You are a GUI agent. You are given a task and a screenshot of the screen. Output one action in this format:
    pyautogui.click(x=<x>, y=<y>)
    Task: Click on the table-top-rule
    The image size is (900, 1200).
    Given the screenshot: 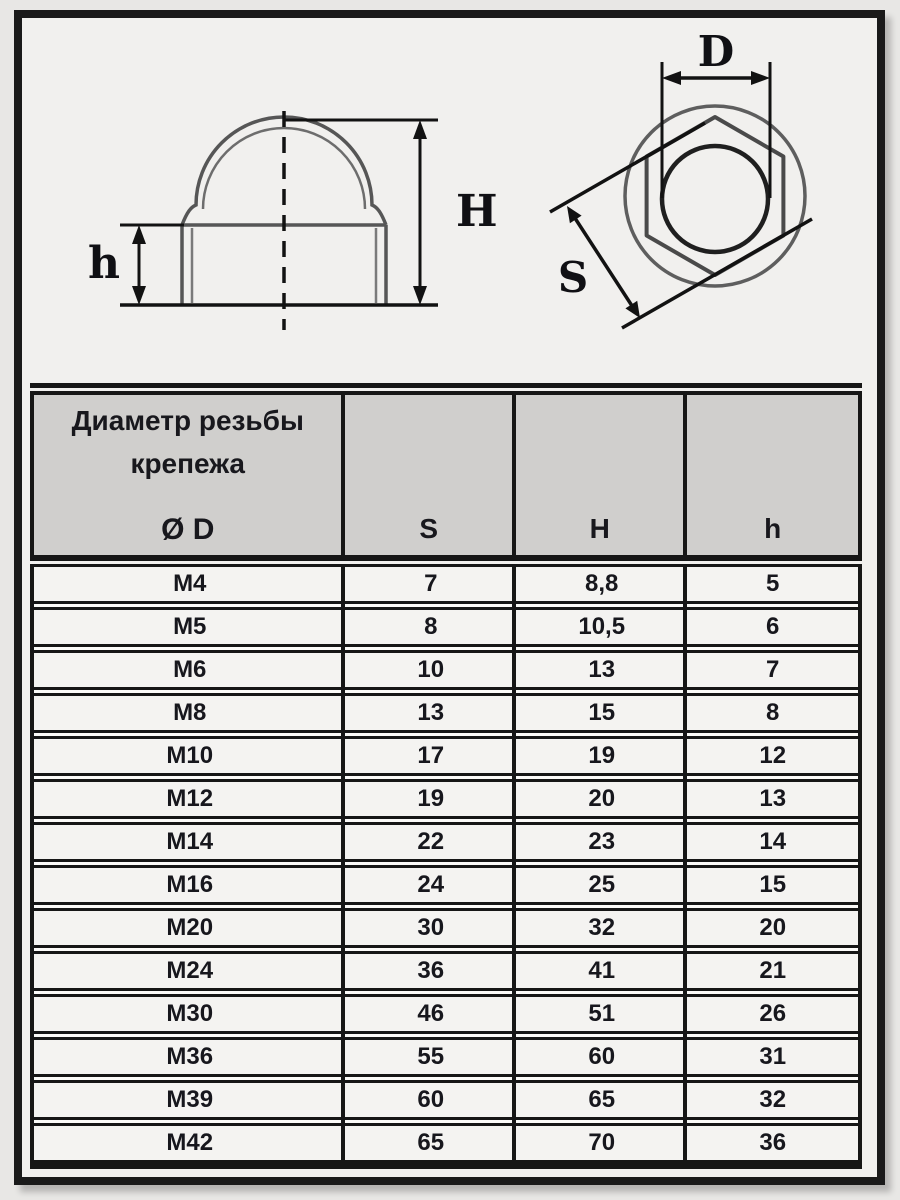 What is the action you would take?
    pyautogui.click(x=446, y=385)
    